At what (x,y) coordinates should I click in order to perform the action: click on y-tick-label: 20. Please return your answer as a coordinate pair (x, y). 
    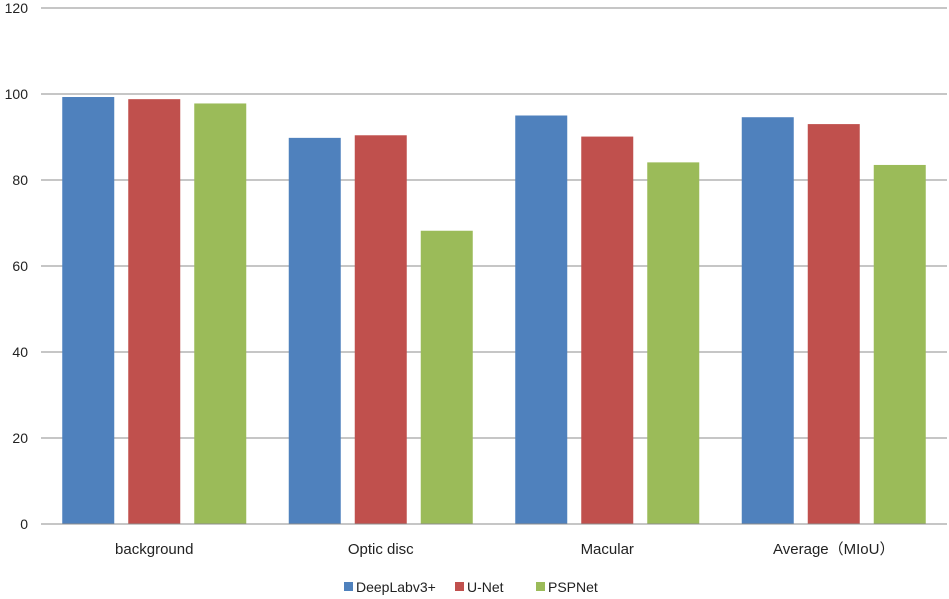
    Looking at the image, I should click on (20, 438).